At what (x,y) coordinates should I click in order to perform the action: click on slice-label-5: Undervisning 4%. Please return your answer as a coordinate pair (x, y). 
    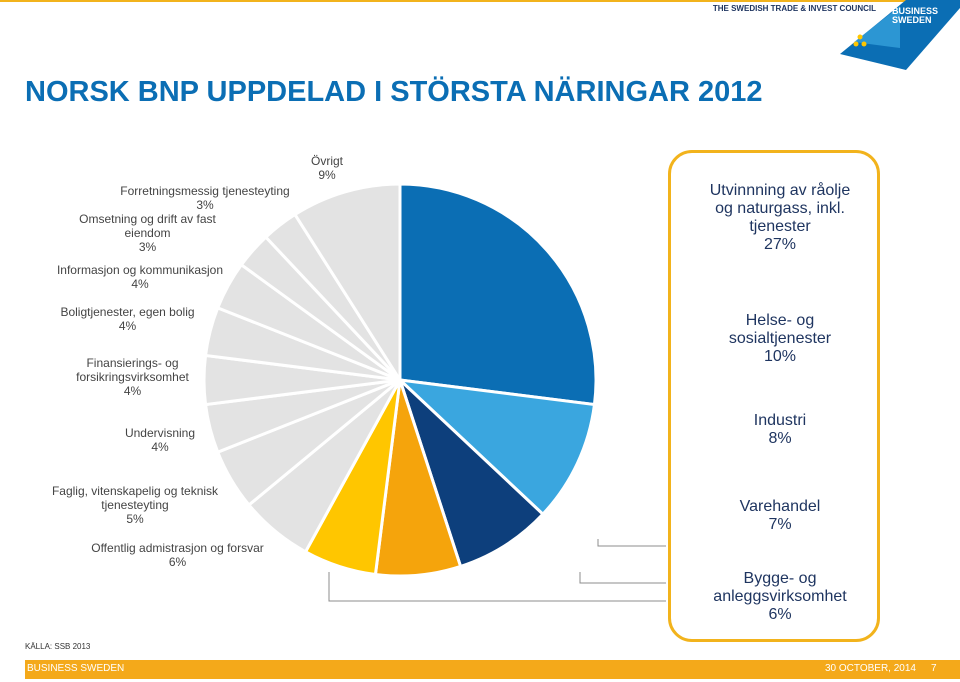
    Looking at the image, I should click on (160, 440).